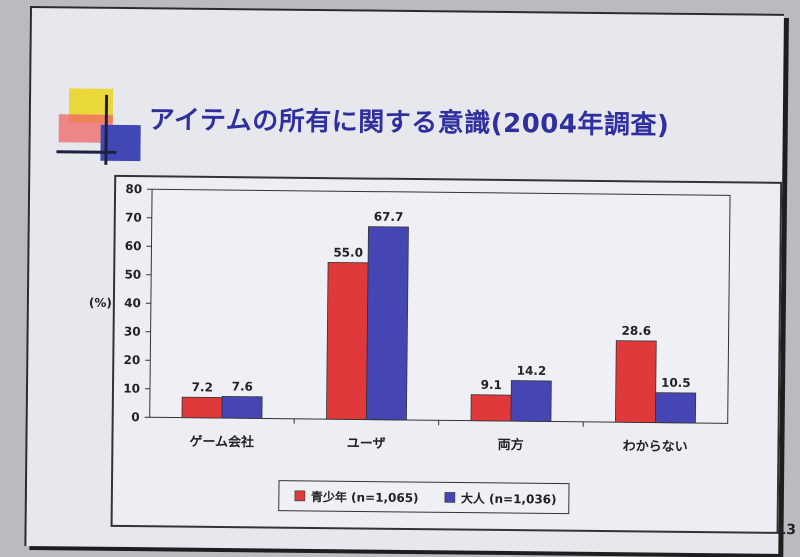 Image resolution: width=800 pixels, height=557 pixels. I want to click on data-label: 55.0, so click(348, 252).